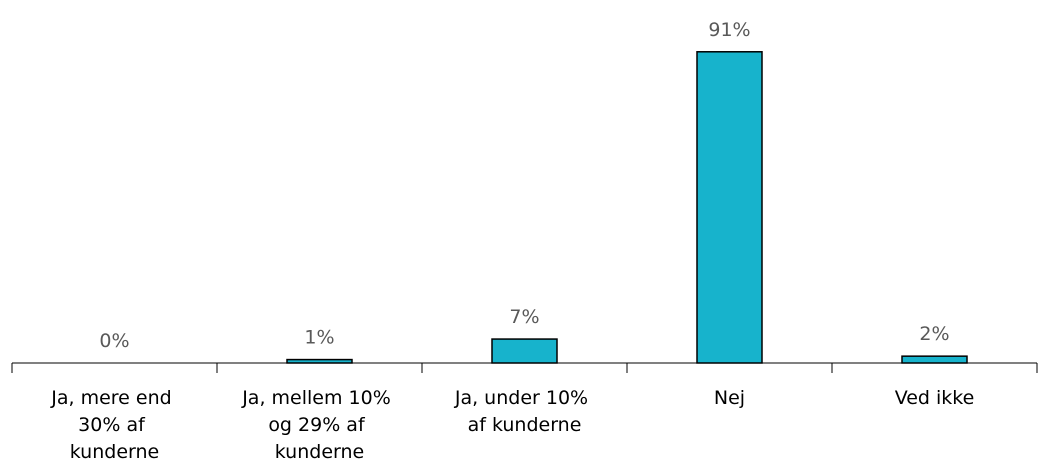  What do you see at coordinates (113, 425) in the screenshot?
I see `x-tick-label: Ja, mere end 30% af kunderne` at bounding box center [113, 425].